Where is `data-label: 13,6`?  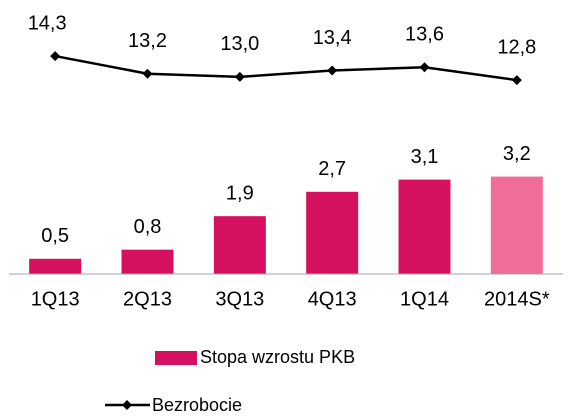 data-label: 13,6 is located at coordinates (424, 35).